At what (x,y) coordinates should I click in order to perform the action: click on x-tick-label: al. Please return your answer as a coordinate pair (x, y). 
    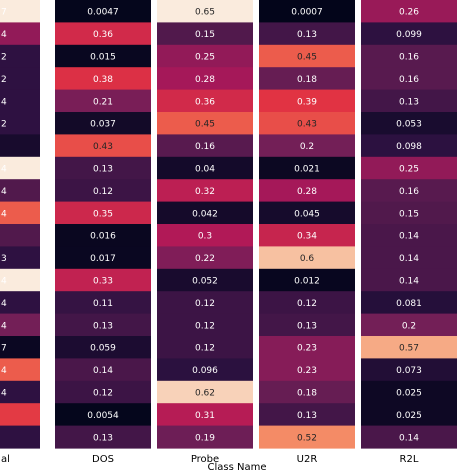
    Looking at the image, I should click on (5, 459).